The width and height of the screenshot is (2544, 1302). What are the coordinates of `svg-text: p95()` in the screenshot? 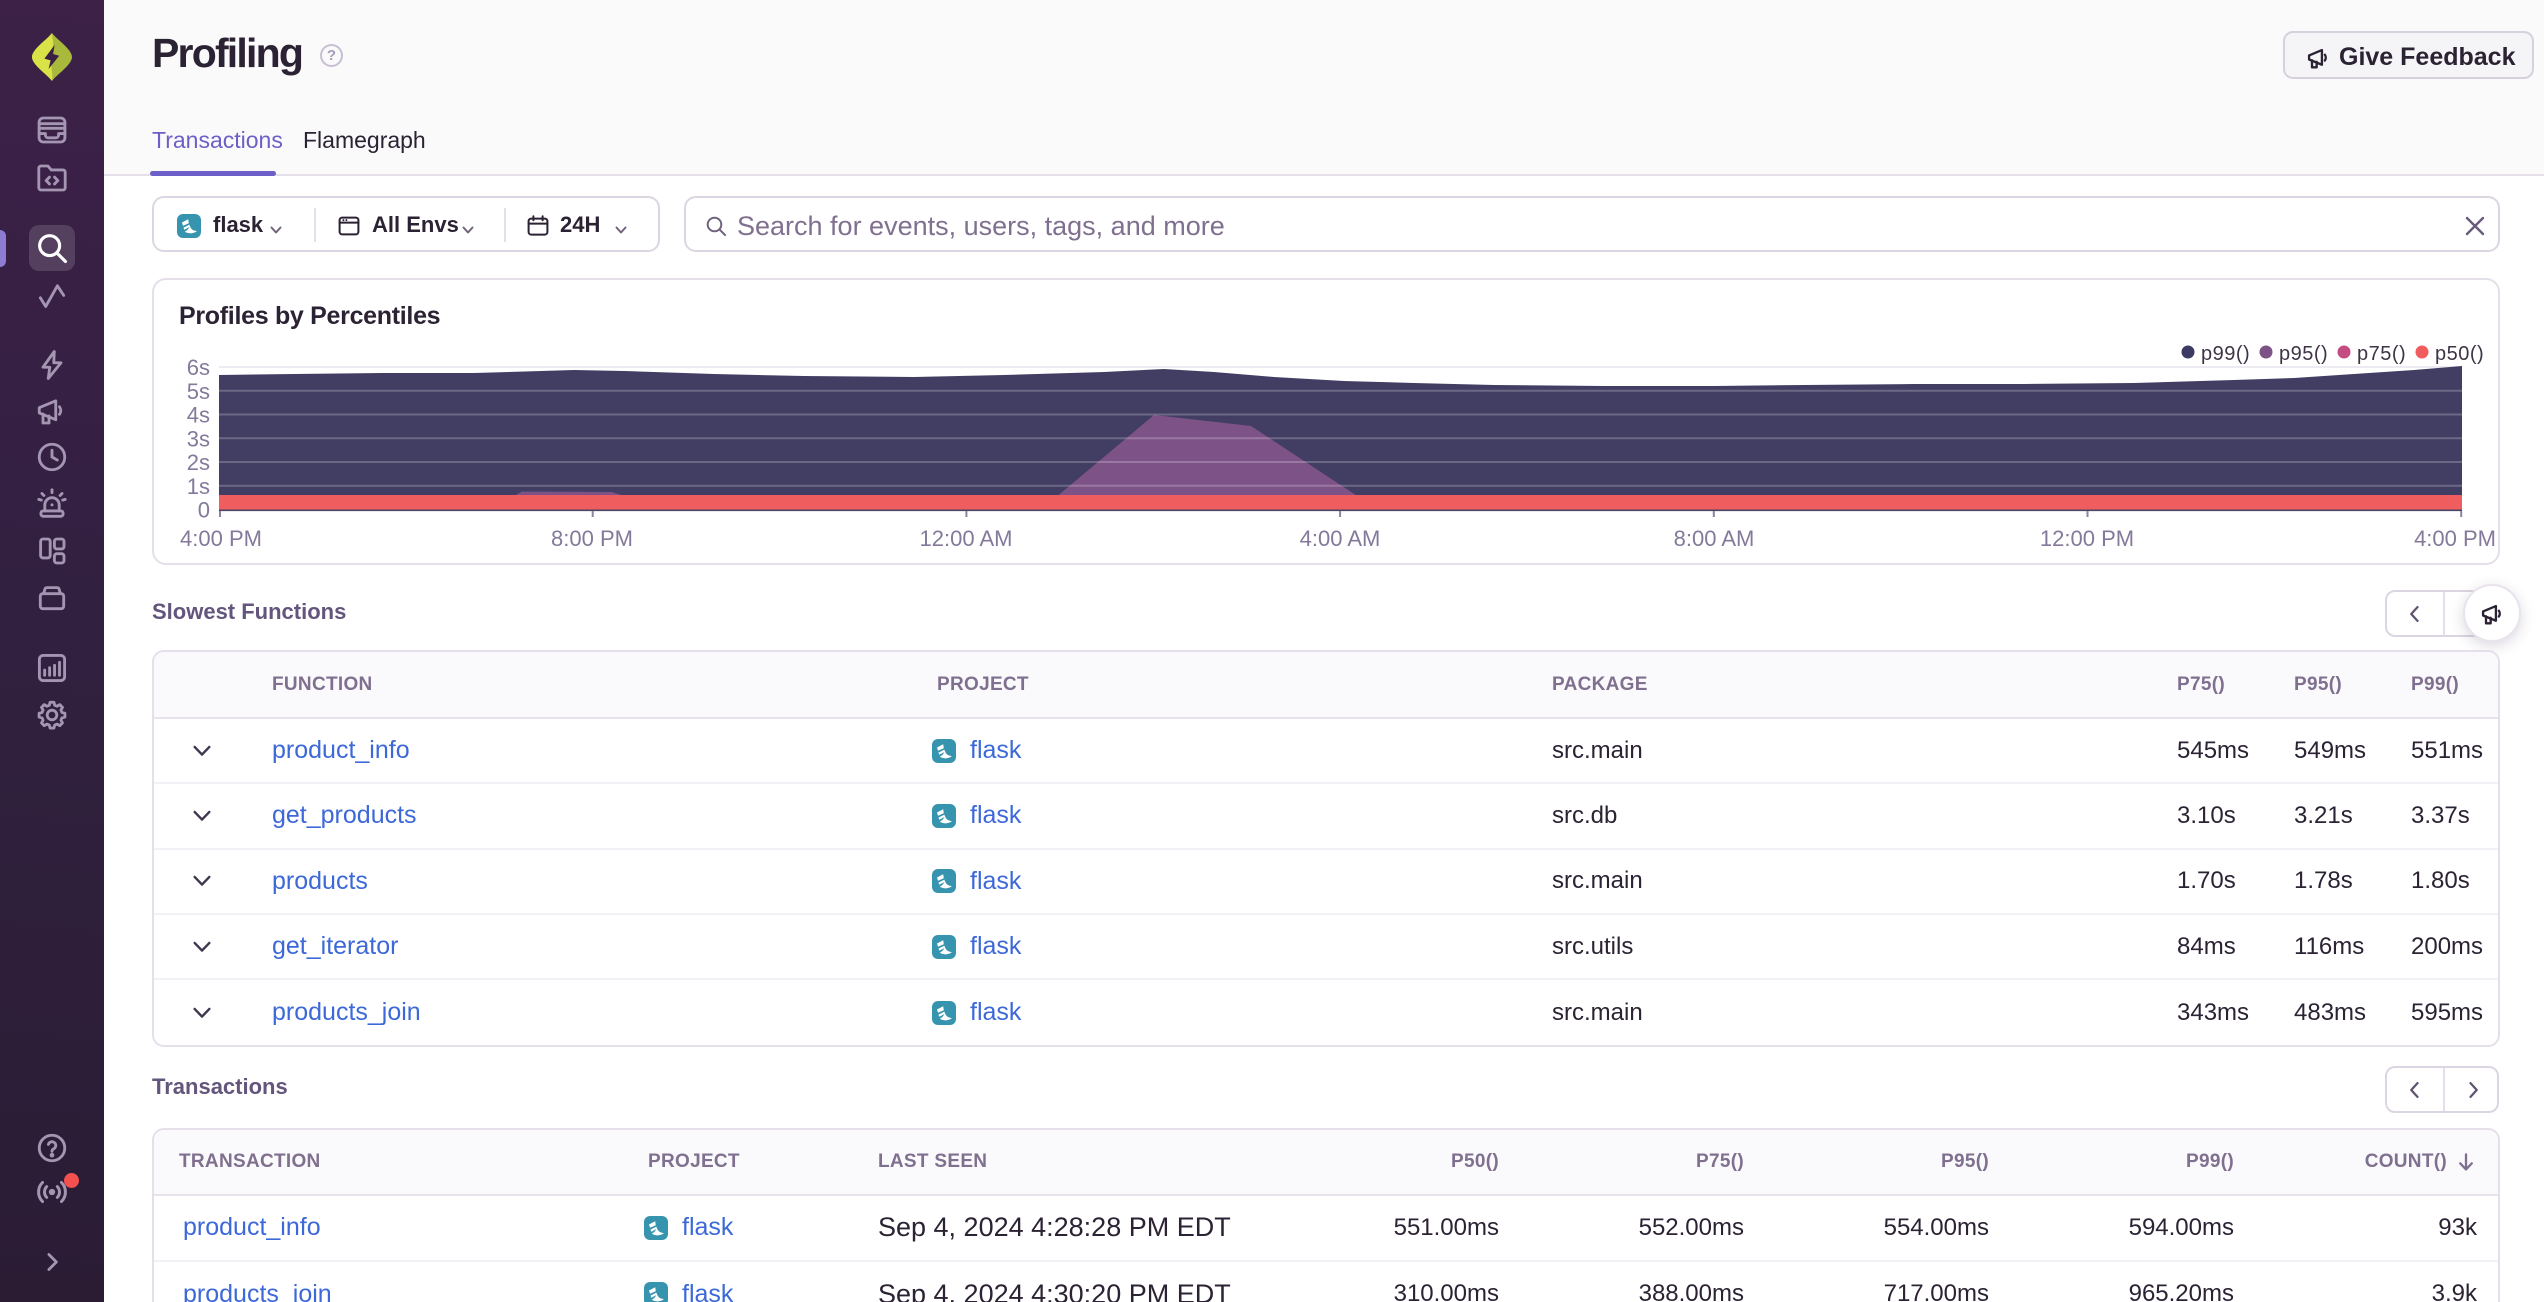 It's located at (2303, 354).